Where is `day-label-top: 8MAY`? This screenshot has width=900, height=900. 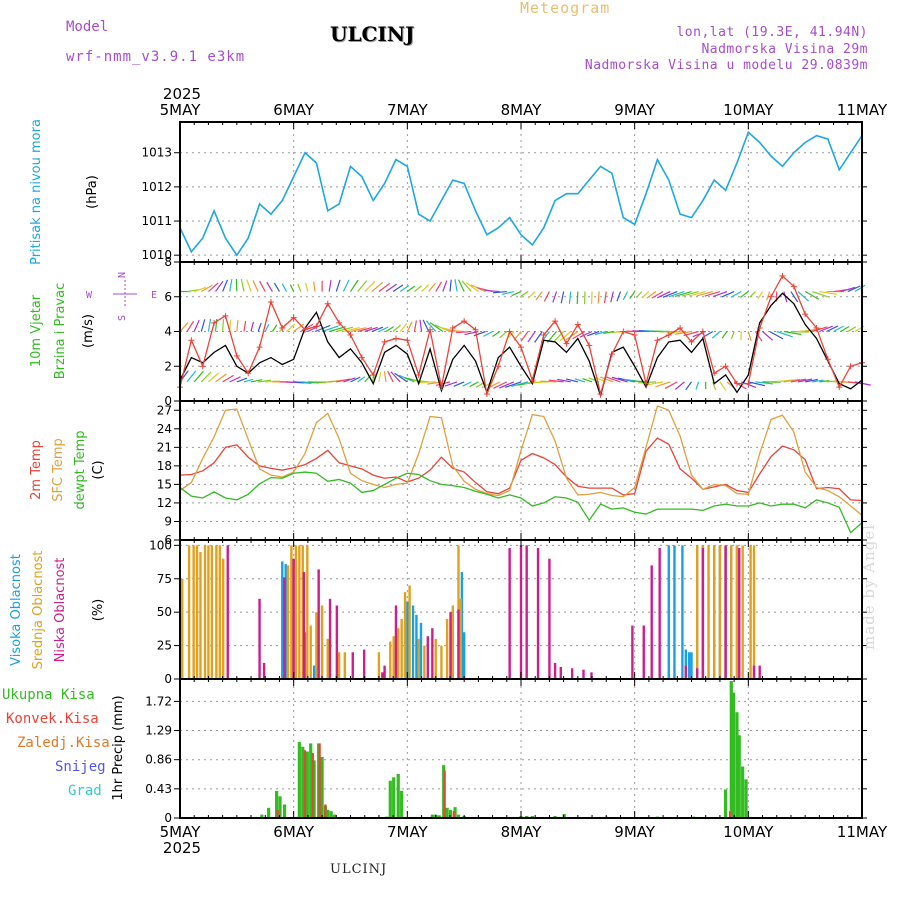 day-label-top: 8MAY is located at coordinates (522, 110).